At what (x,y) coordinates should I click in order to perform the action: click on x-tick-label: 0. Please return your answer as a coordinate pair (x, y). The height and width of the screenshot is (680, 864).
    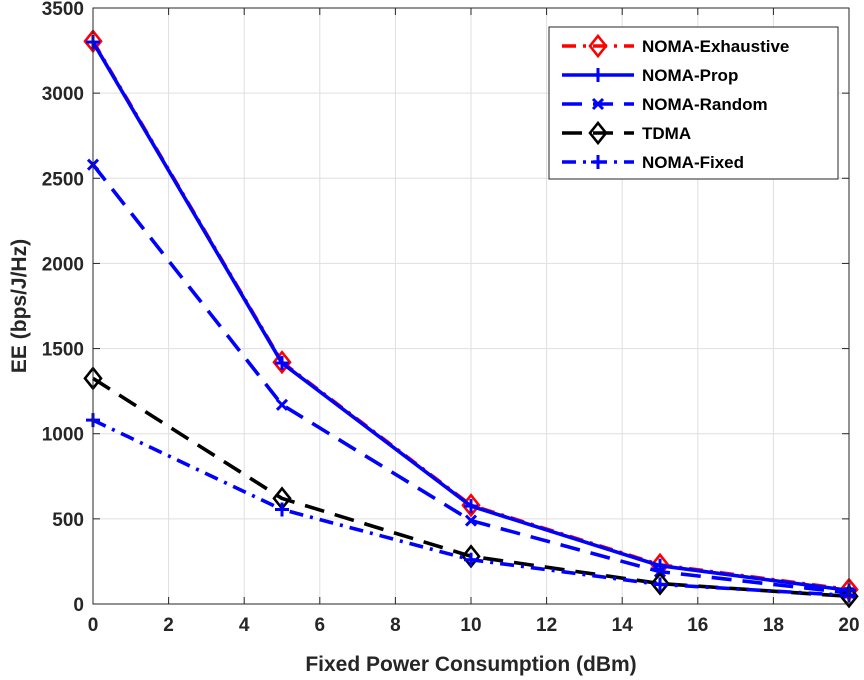
    Looking at the image, I should click on (93, 625).